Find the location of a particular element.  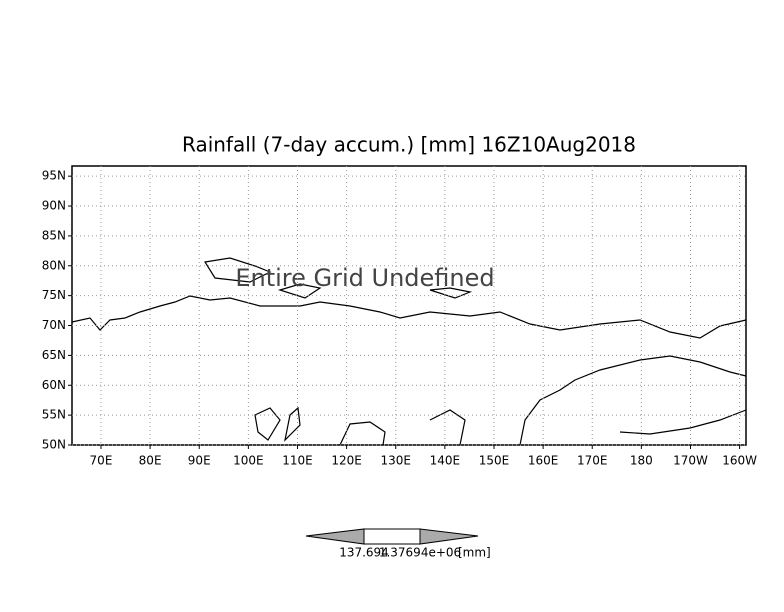

colorbar: 137.694 1.37694e+06 [mm] is located at coordinates (398, 544).